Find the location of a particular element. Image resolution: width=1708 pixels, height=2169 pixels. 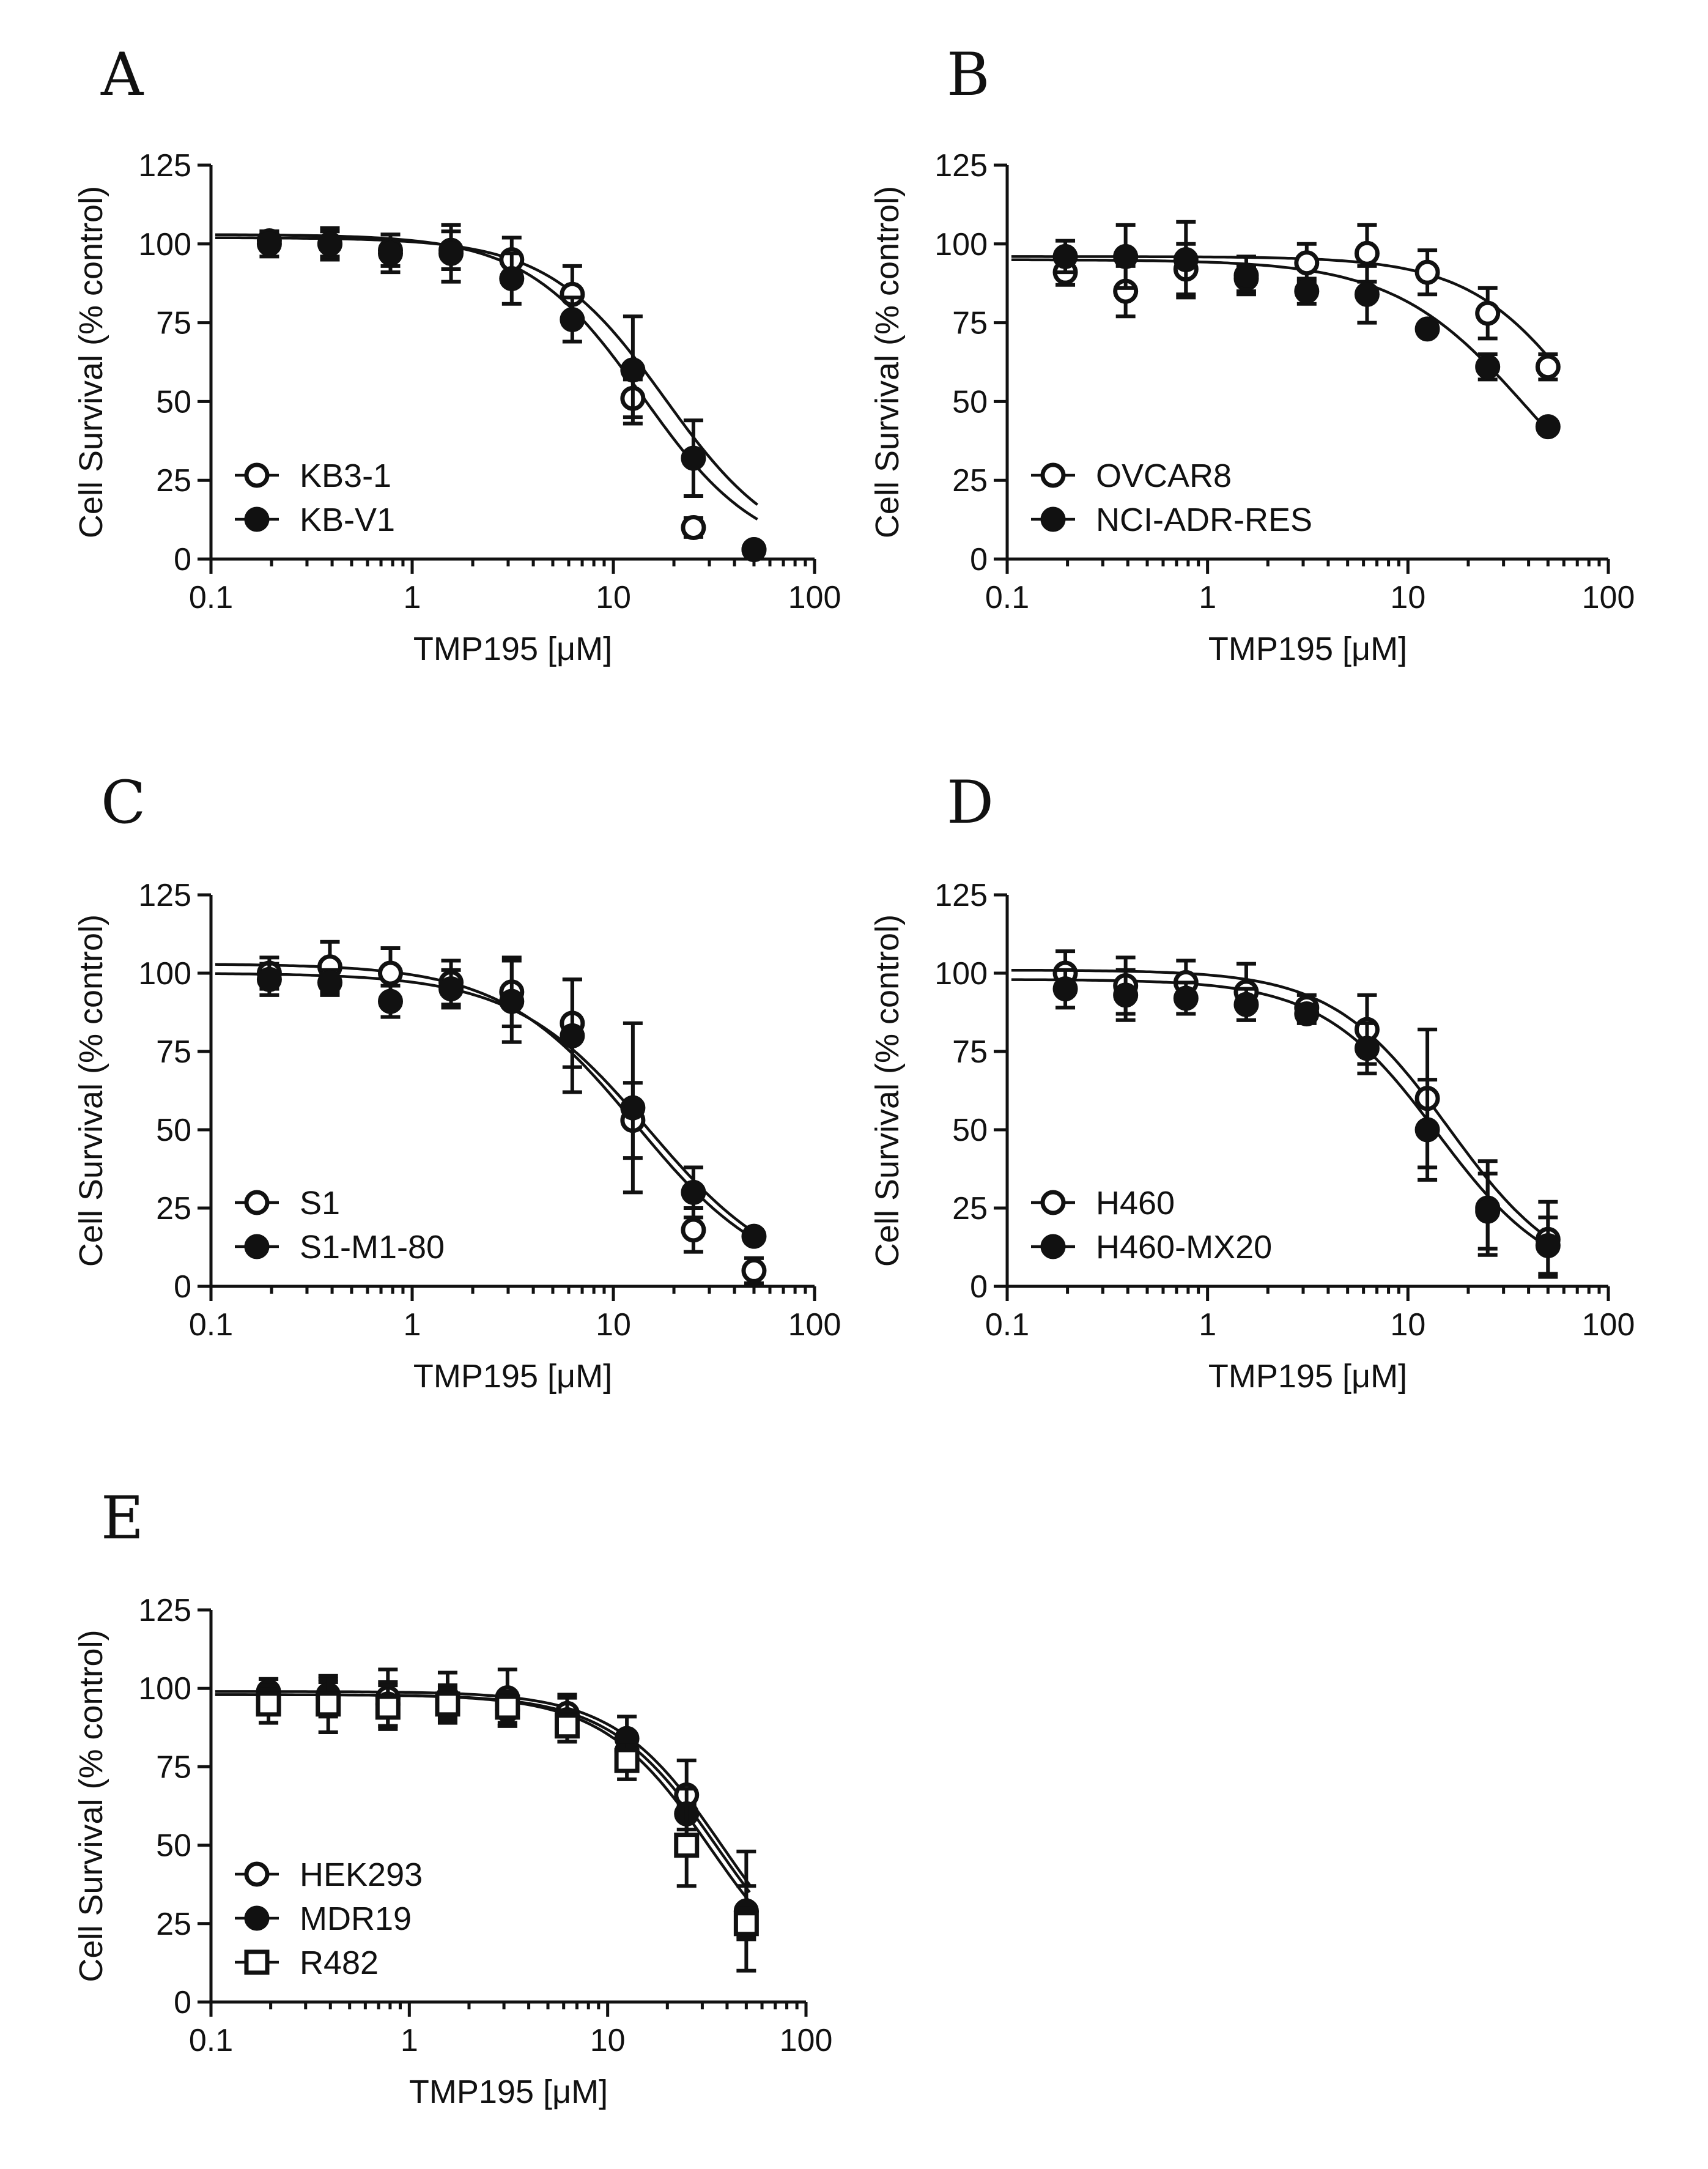

legend-label: R482 is located at coordinates (340, 1963).